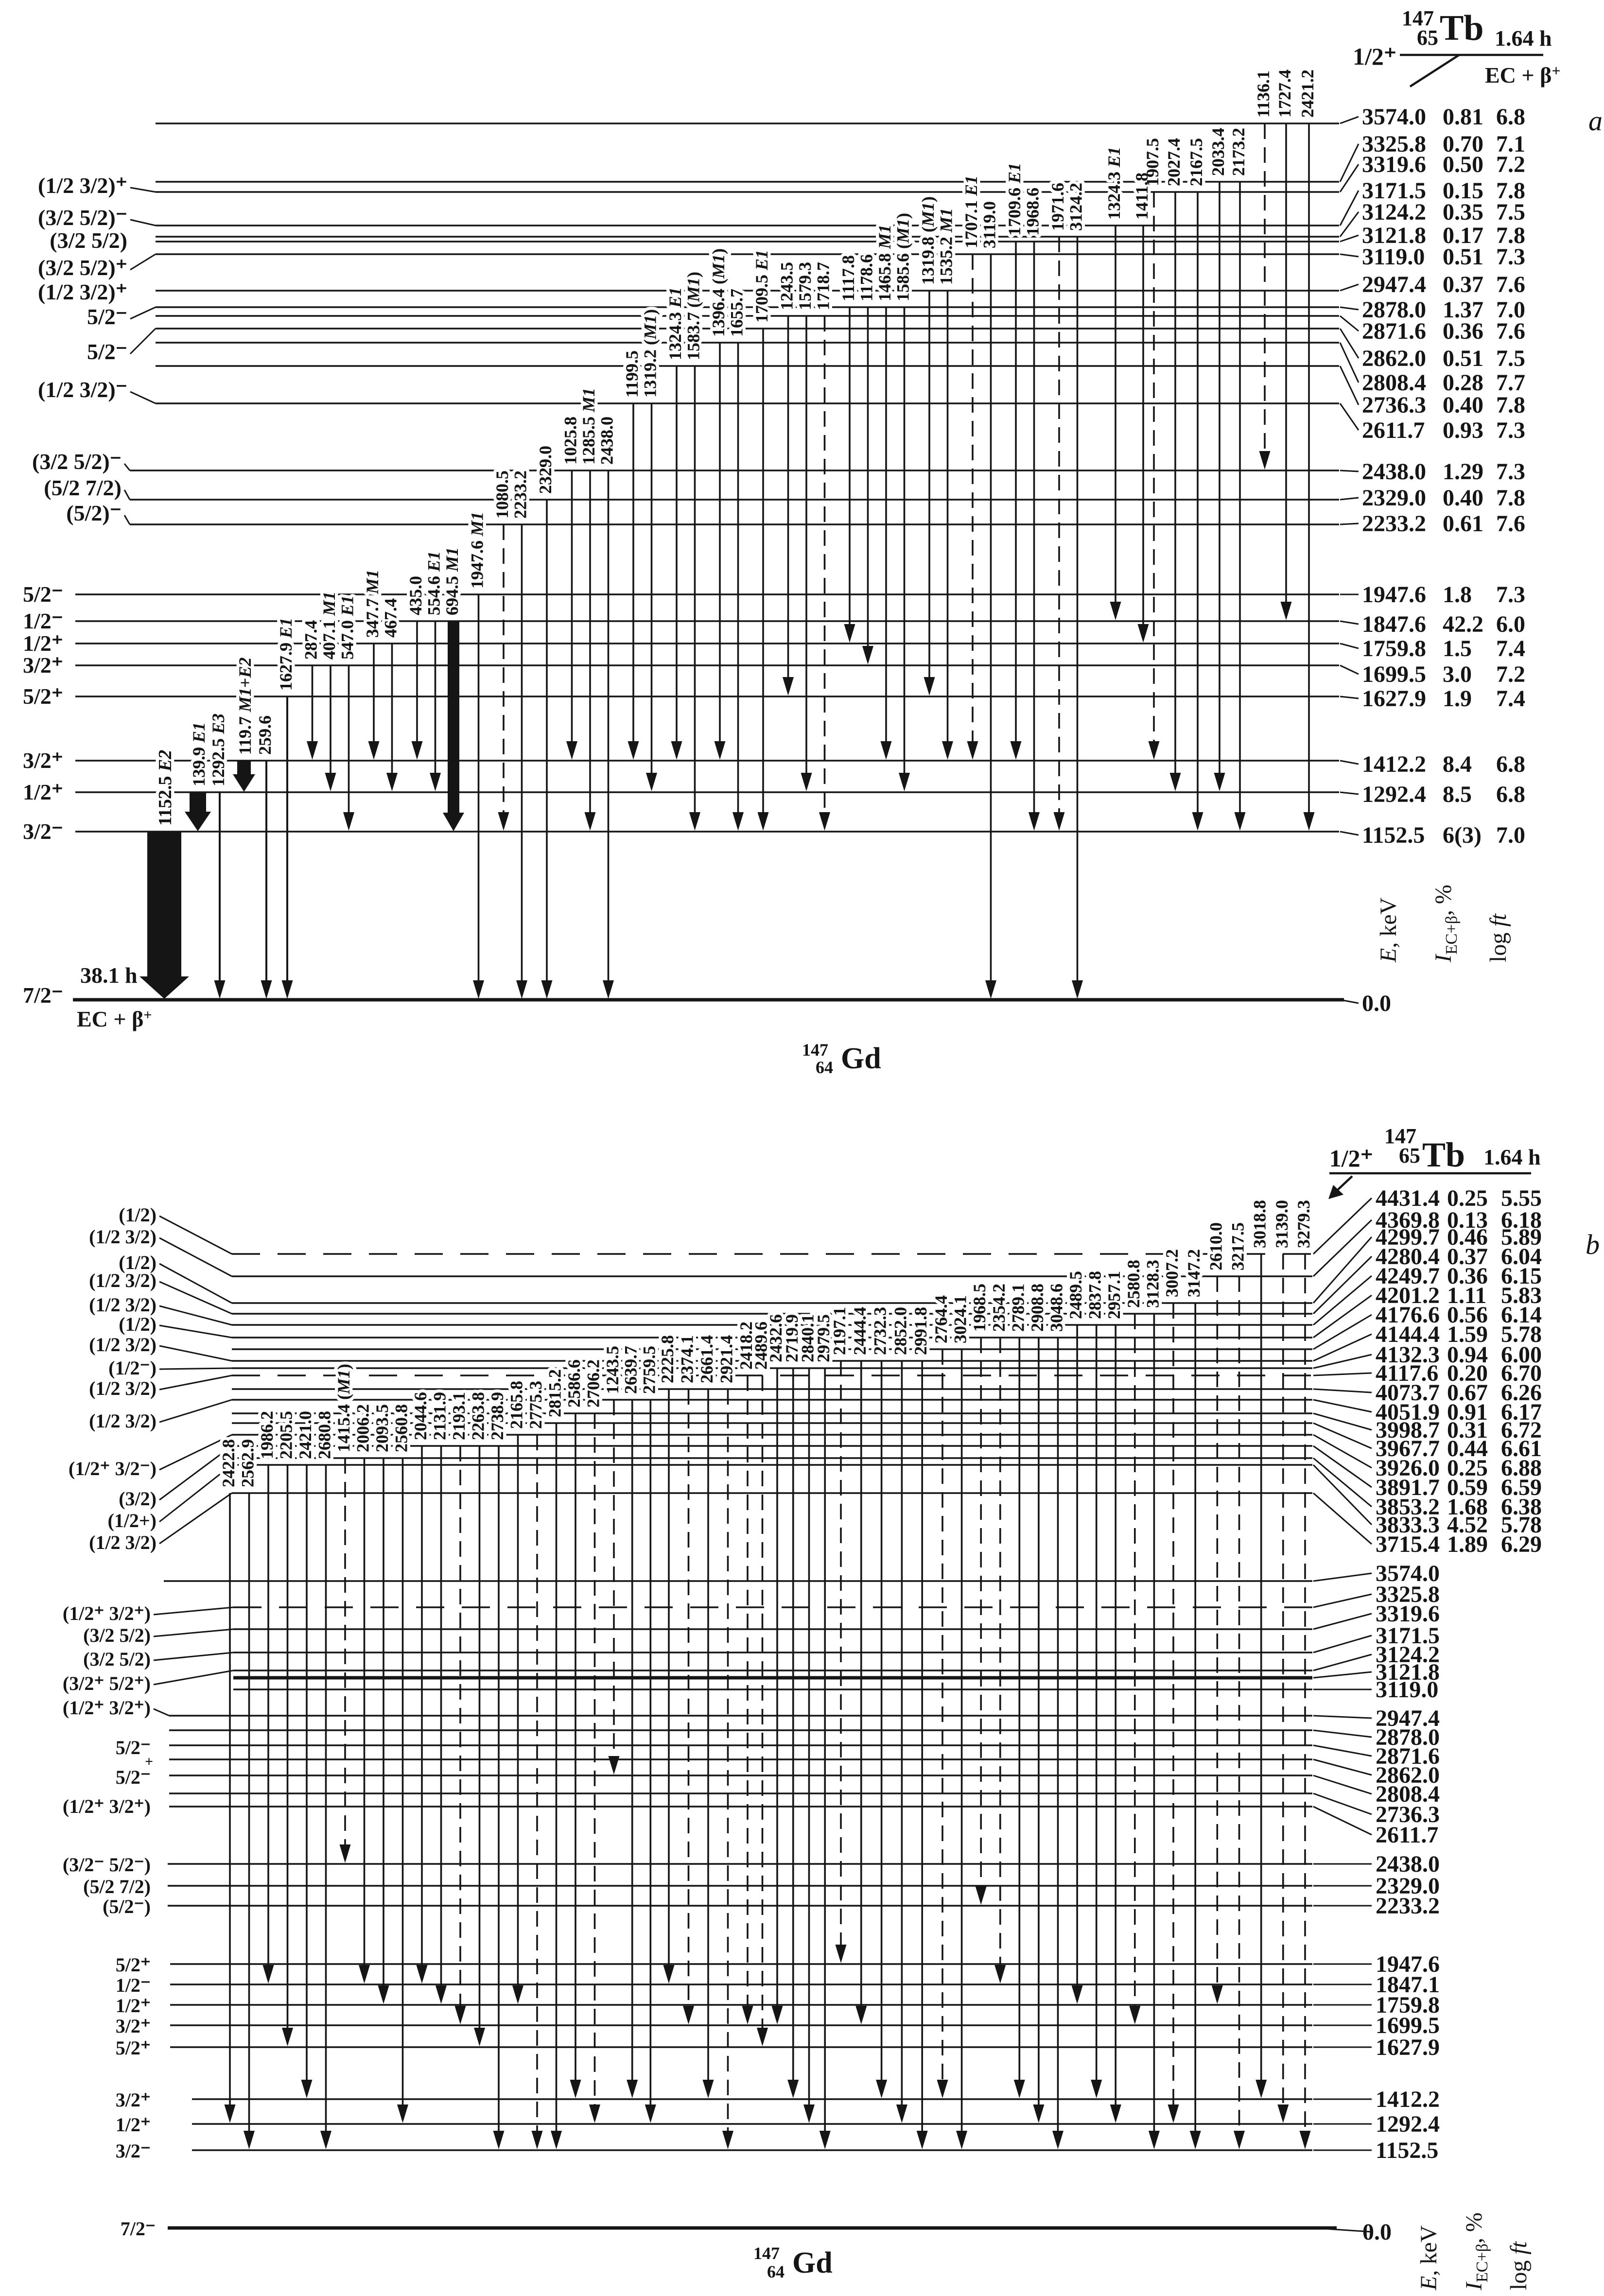  I want to click on svg-text: 2205.5, so click(286, 1435).